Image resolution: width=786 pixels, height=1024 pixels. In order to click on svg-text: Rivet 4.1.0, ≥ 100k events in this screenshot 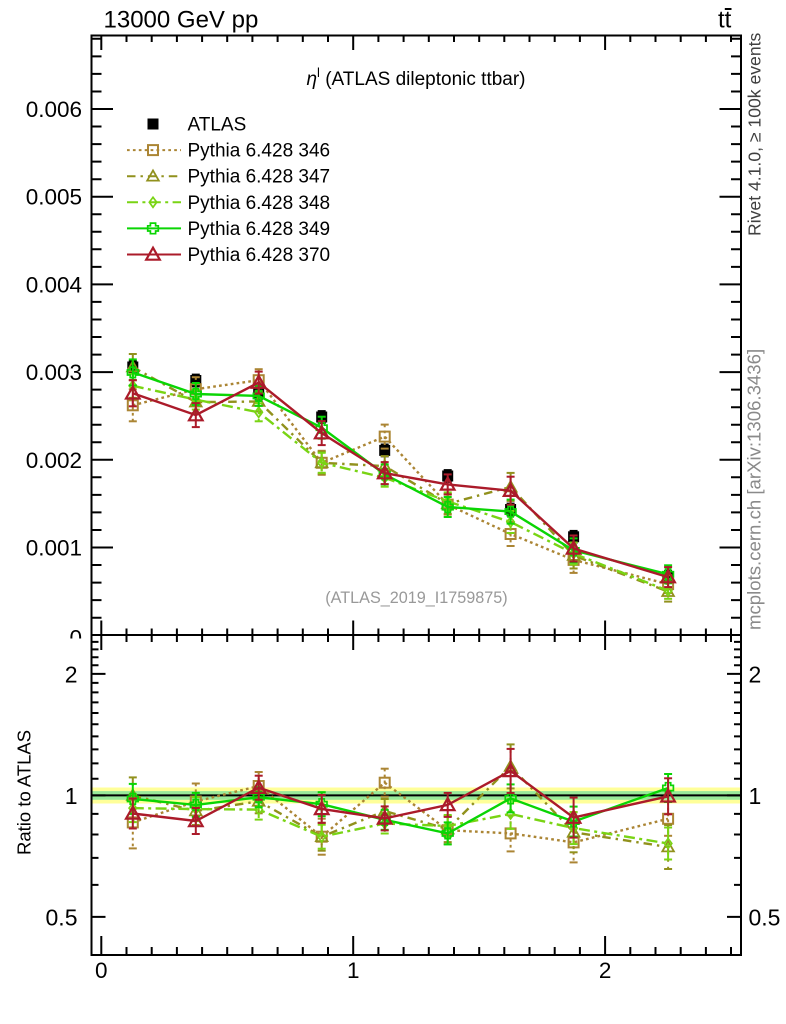, I will do `click(755, 134)`.